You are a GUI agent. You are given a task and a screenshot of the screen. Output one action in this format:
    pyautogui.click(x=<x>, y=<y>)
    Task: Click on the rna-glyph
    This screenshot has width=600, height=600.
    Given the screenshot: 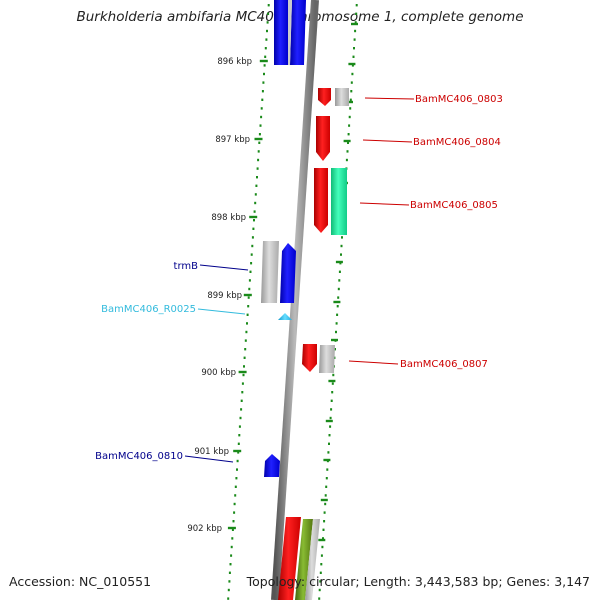 What is the action you would take?
    pyautogui.click(x=285, y=316)
    